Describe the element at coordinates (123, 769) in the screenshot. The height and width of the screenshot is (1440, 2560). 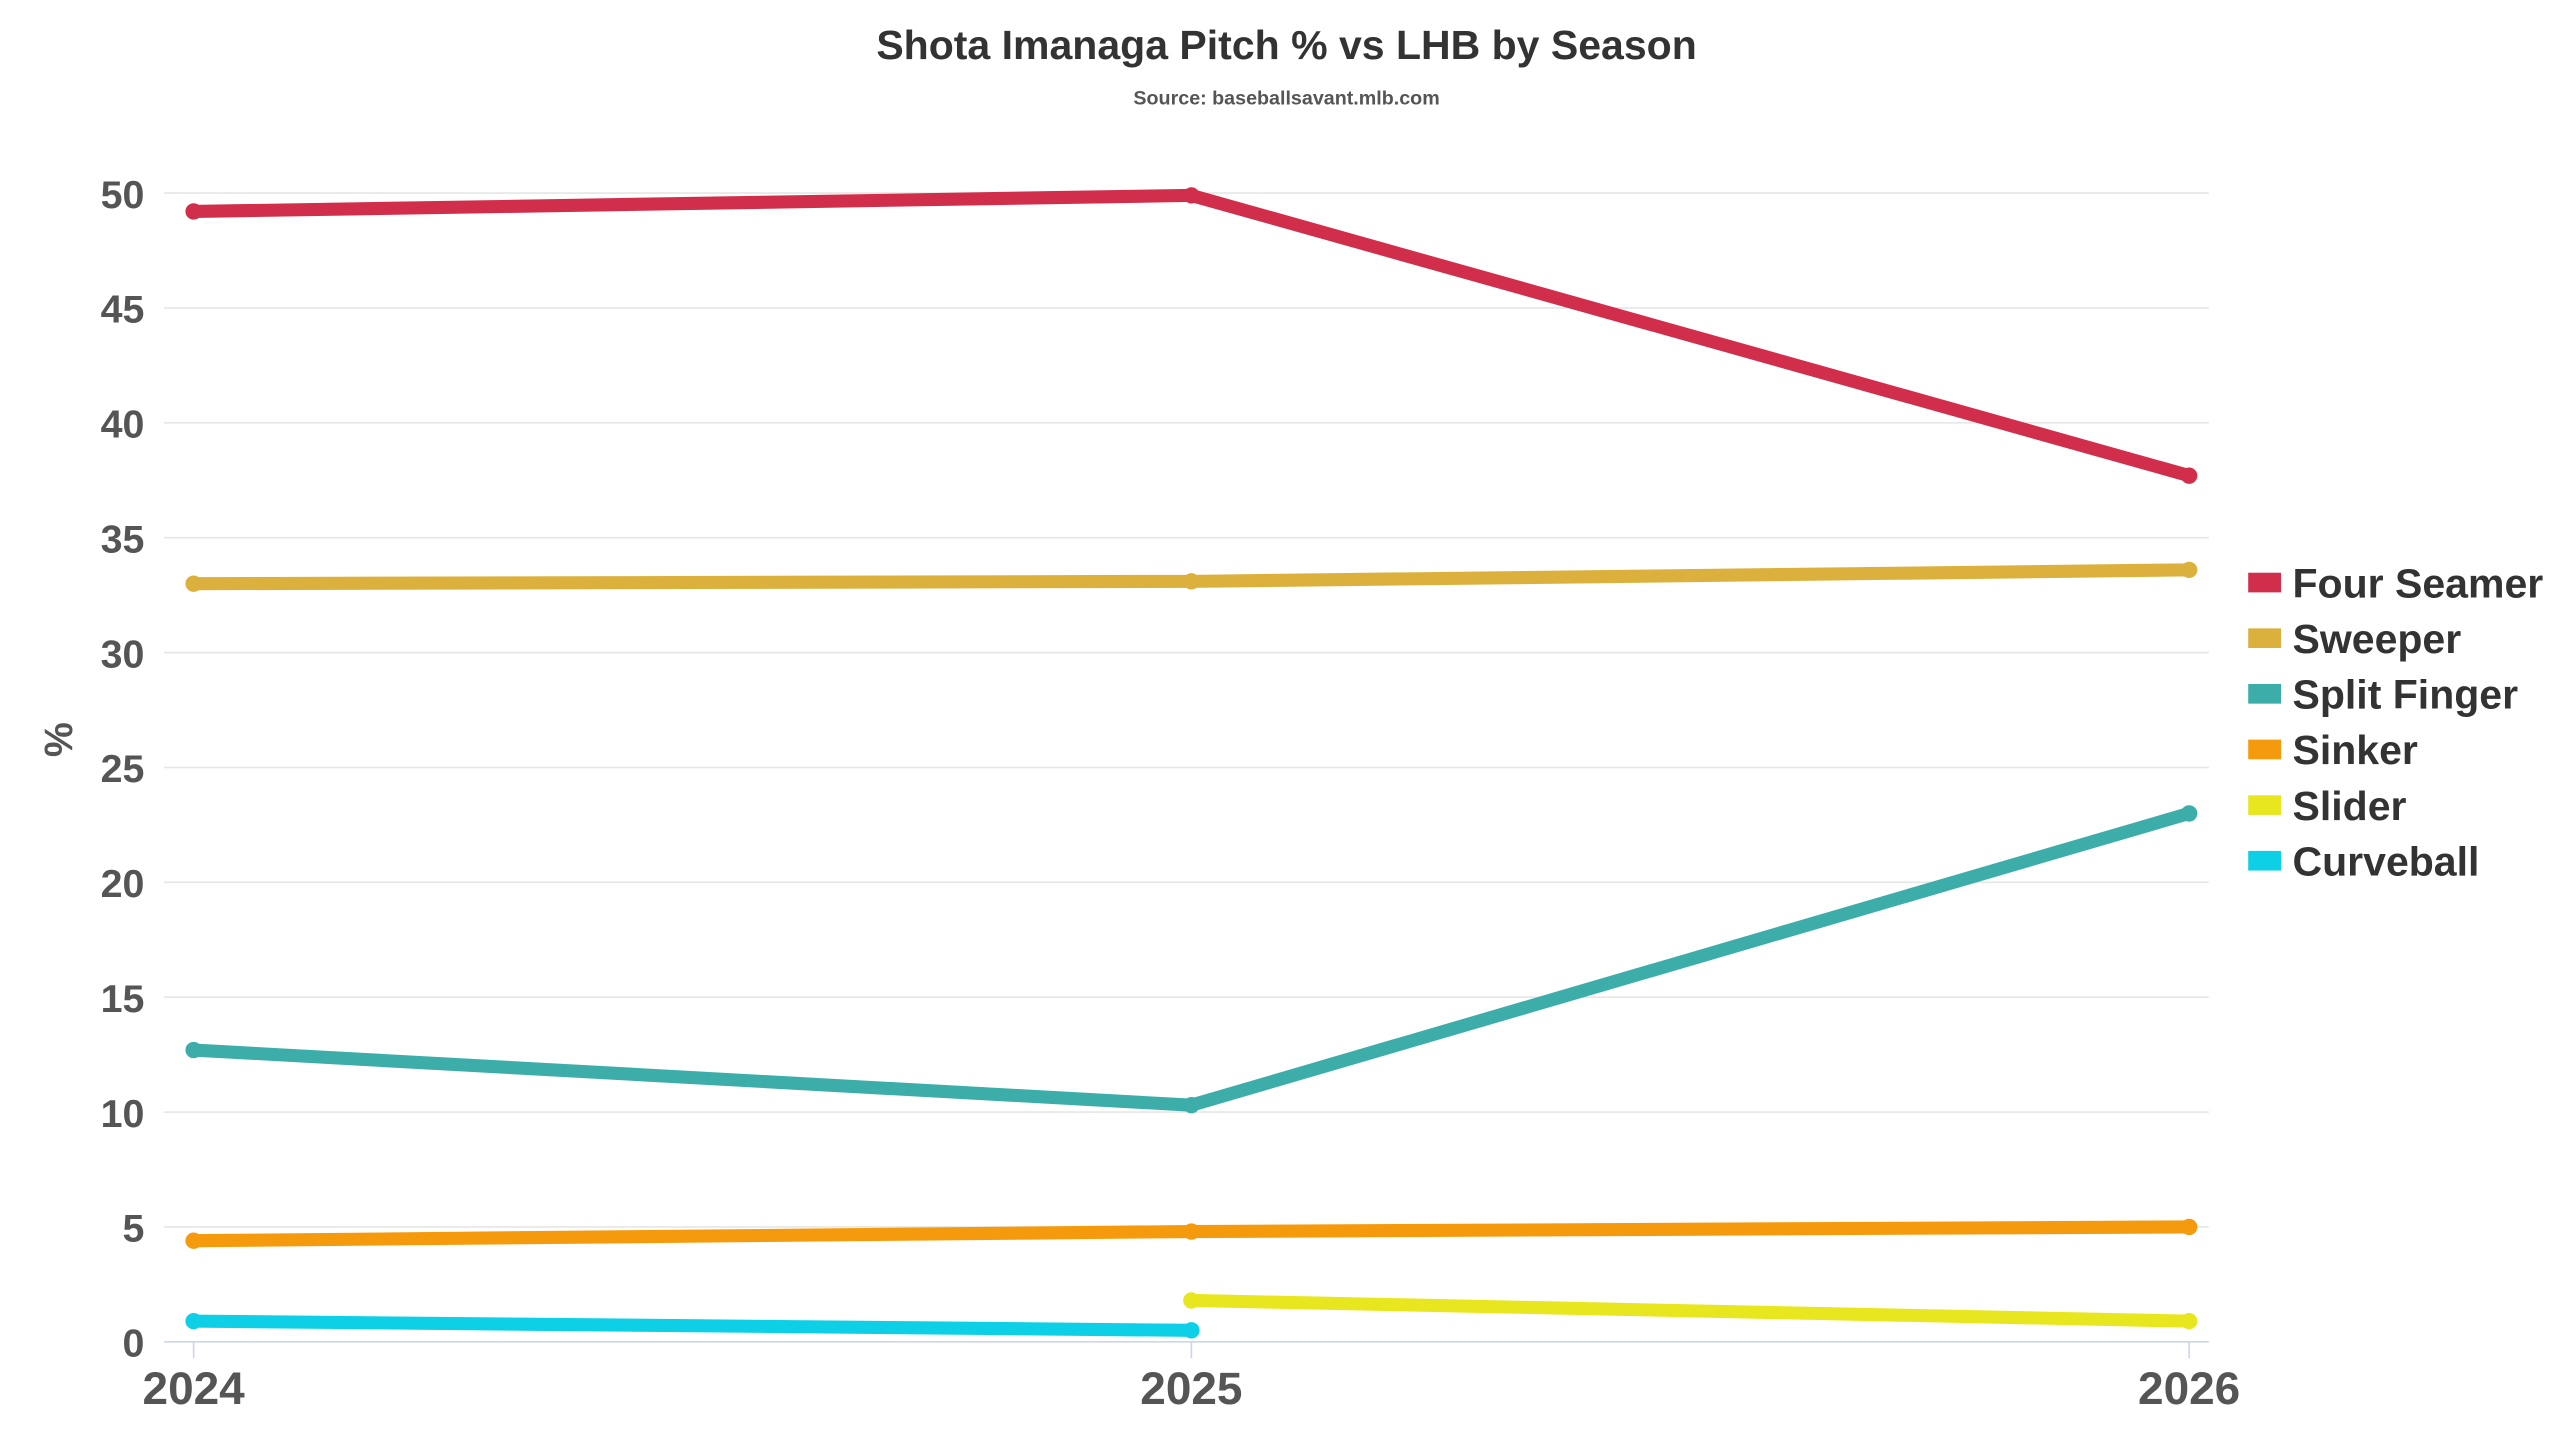
I see `y-tick-label: 25` at that location.